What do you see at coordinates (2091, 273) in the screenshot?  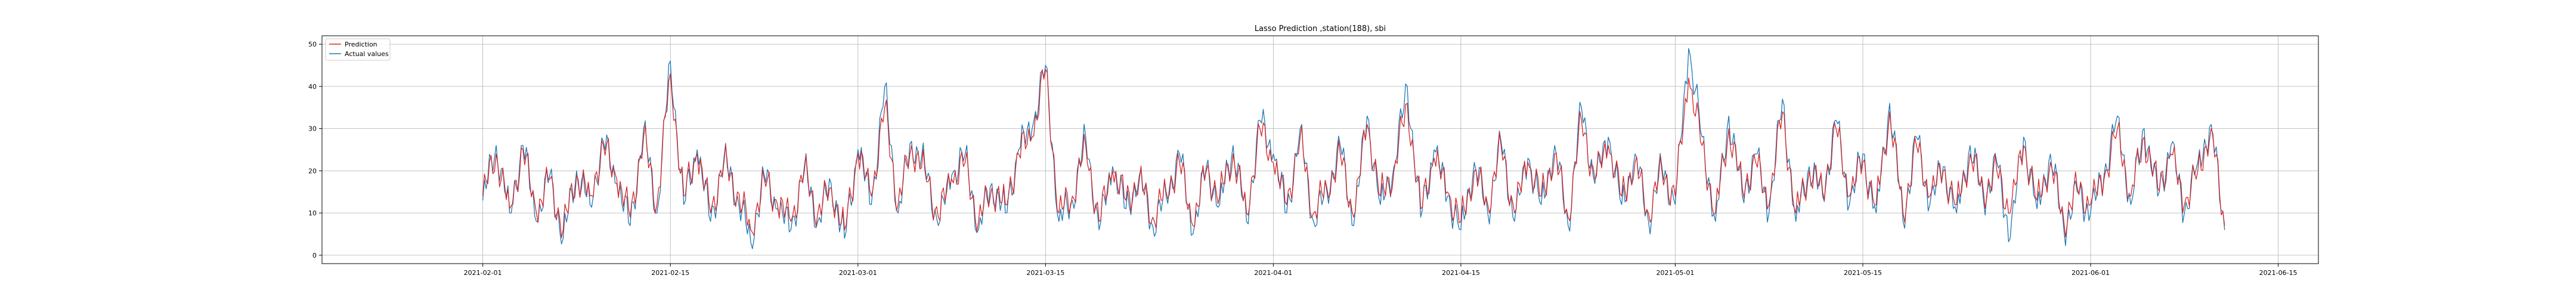 I see `x-tick-label: 2021-06-01` at bounding box center [2091, 273].